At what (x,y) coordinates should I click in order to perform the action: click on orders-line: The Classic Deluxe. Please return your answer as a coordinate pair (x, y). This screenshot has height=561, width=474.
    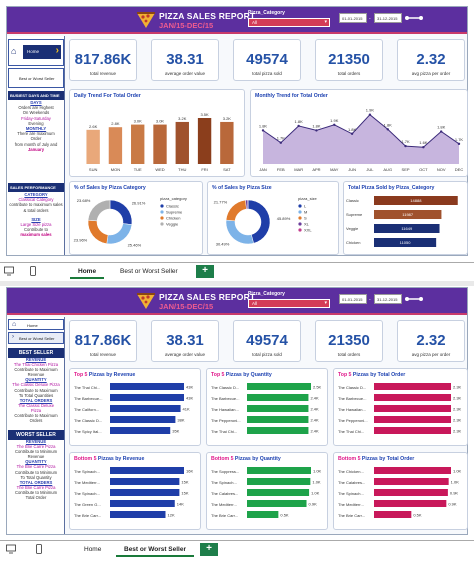
    Looking at the image, I should click on (36, 405).